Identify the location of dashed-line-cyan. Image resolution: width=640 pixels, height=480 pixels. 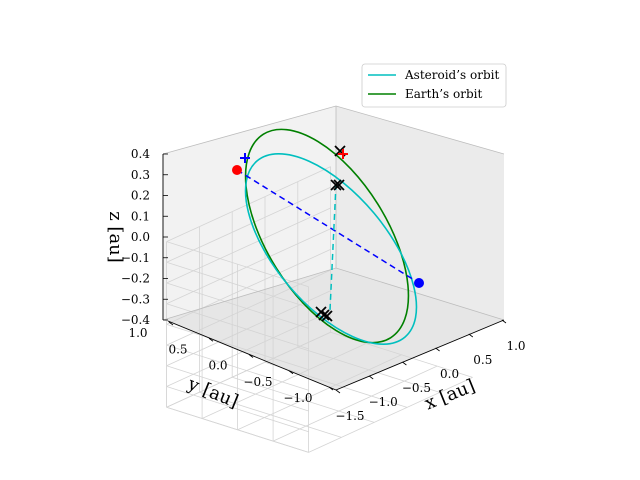
(333, 247).